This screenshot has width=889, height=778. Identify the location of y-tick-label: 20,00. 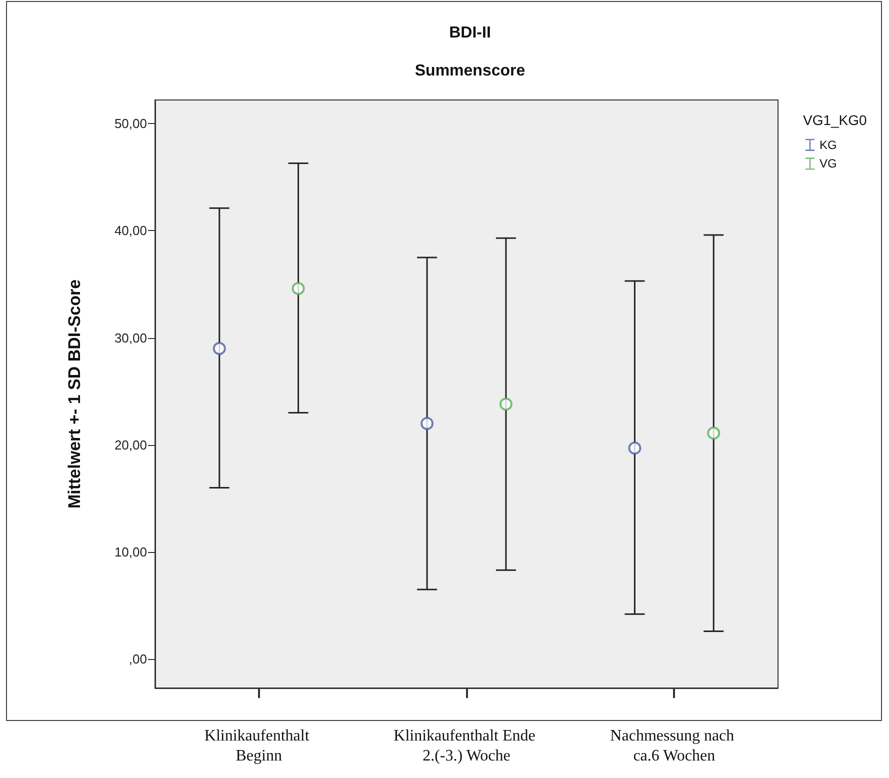
(130, 444).